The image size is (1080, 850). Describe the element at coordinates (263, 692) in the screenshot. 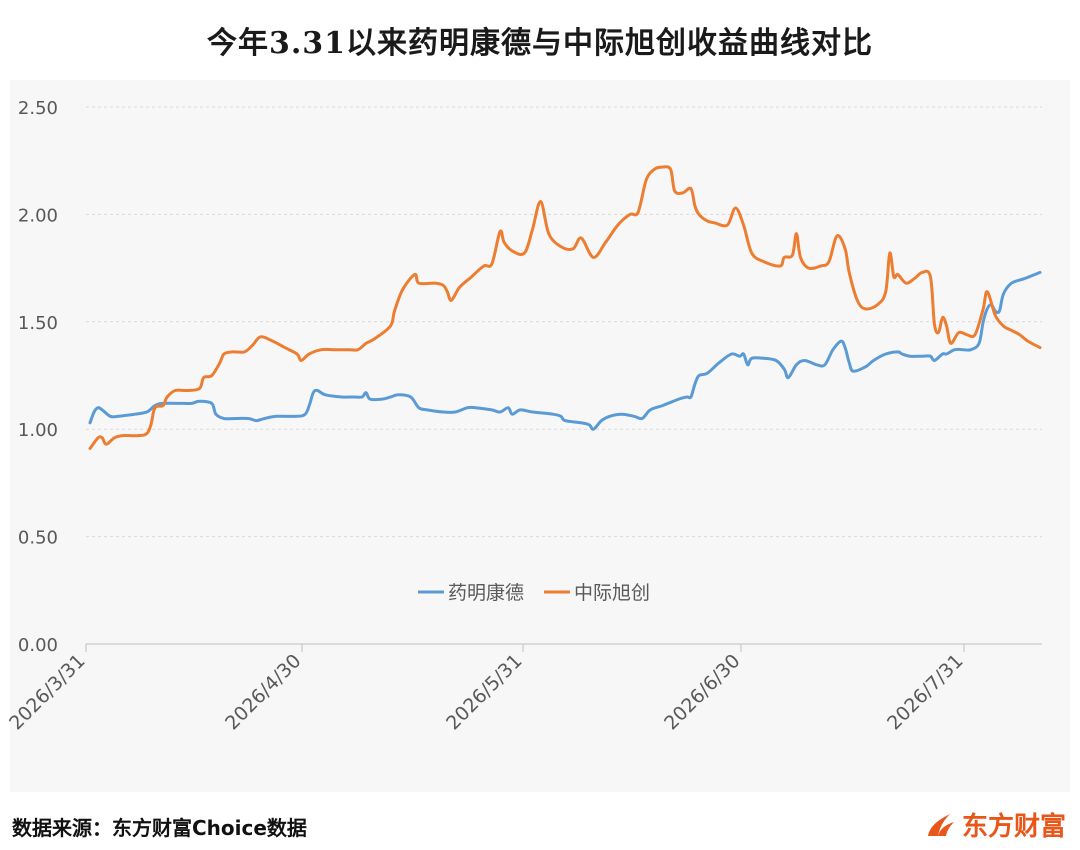

I see `x-tick-label: 2026/4/30` at that location.